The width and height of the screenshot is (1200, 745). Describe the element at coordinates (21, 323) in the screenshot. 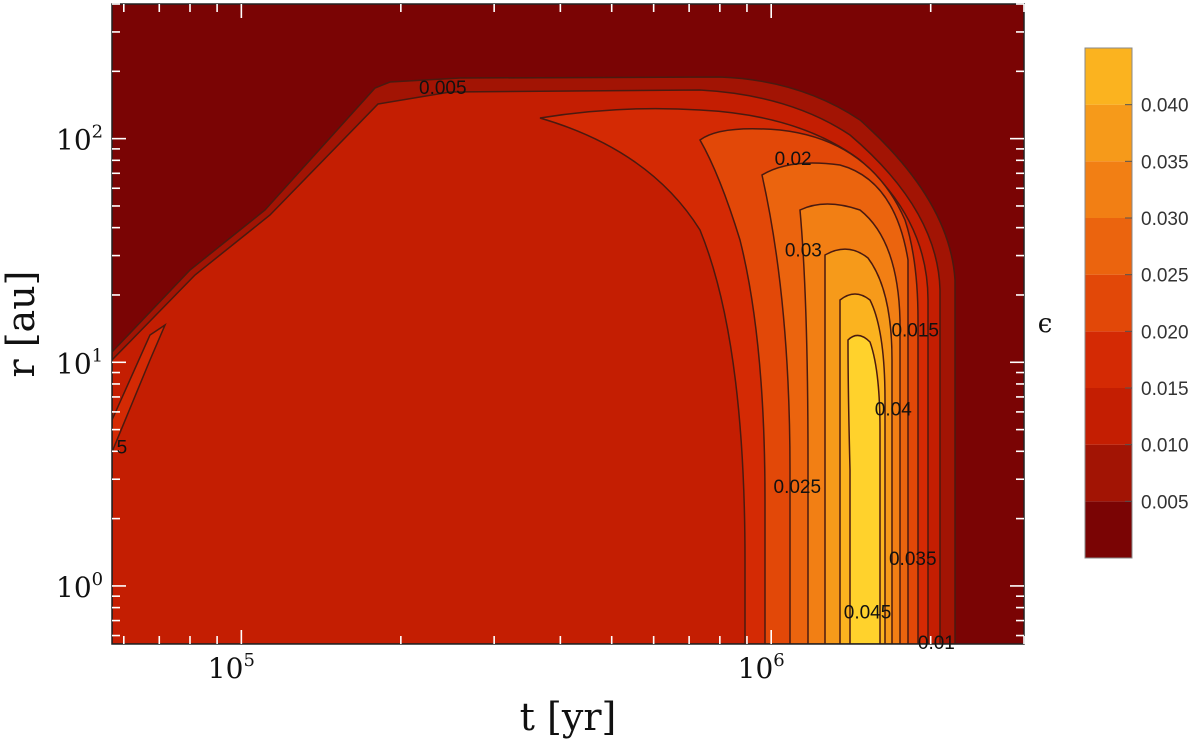

I see `y-axis-title: r [au]` at that location.